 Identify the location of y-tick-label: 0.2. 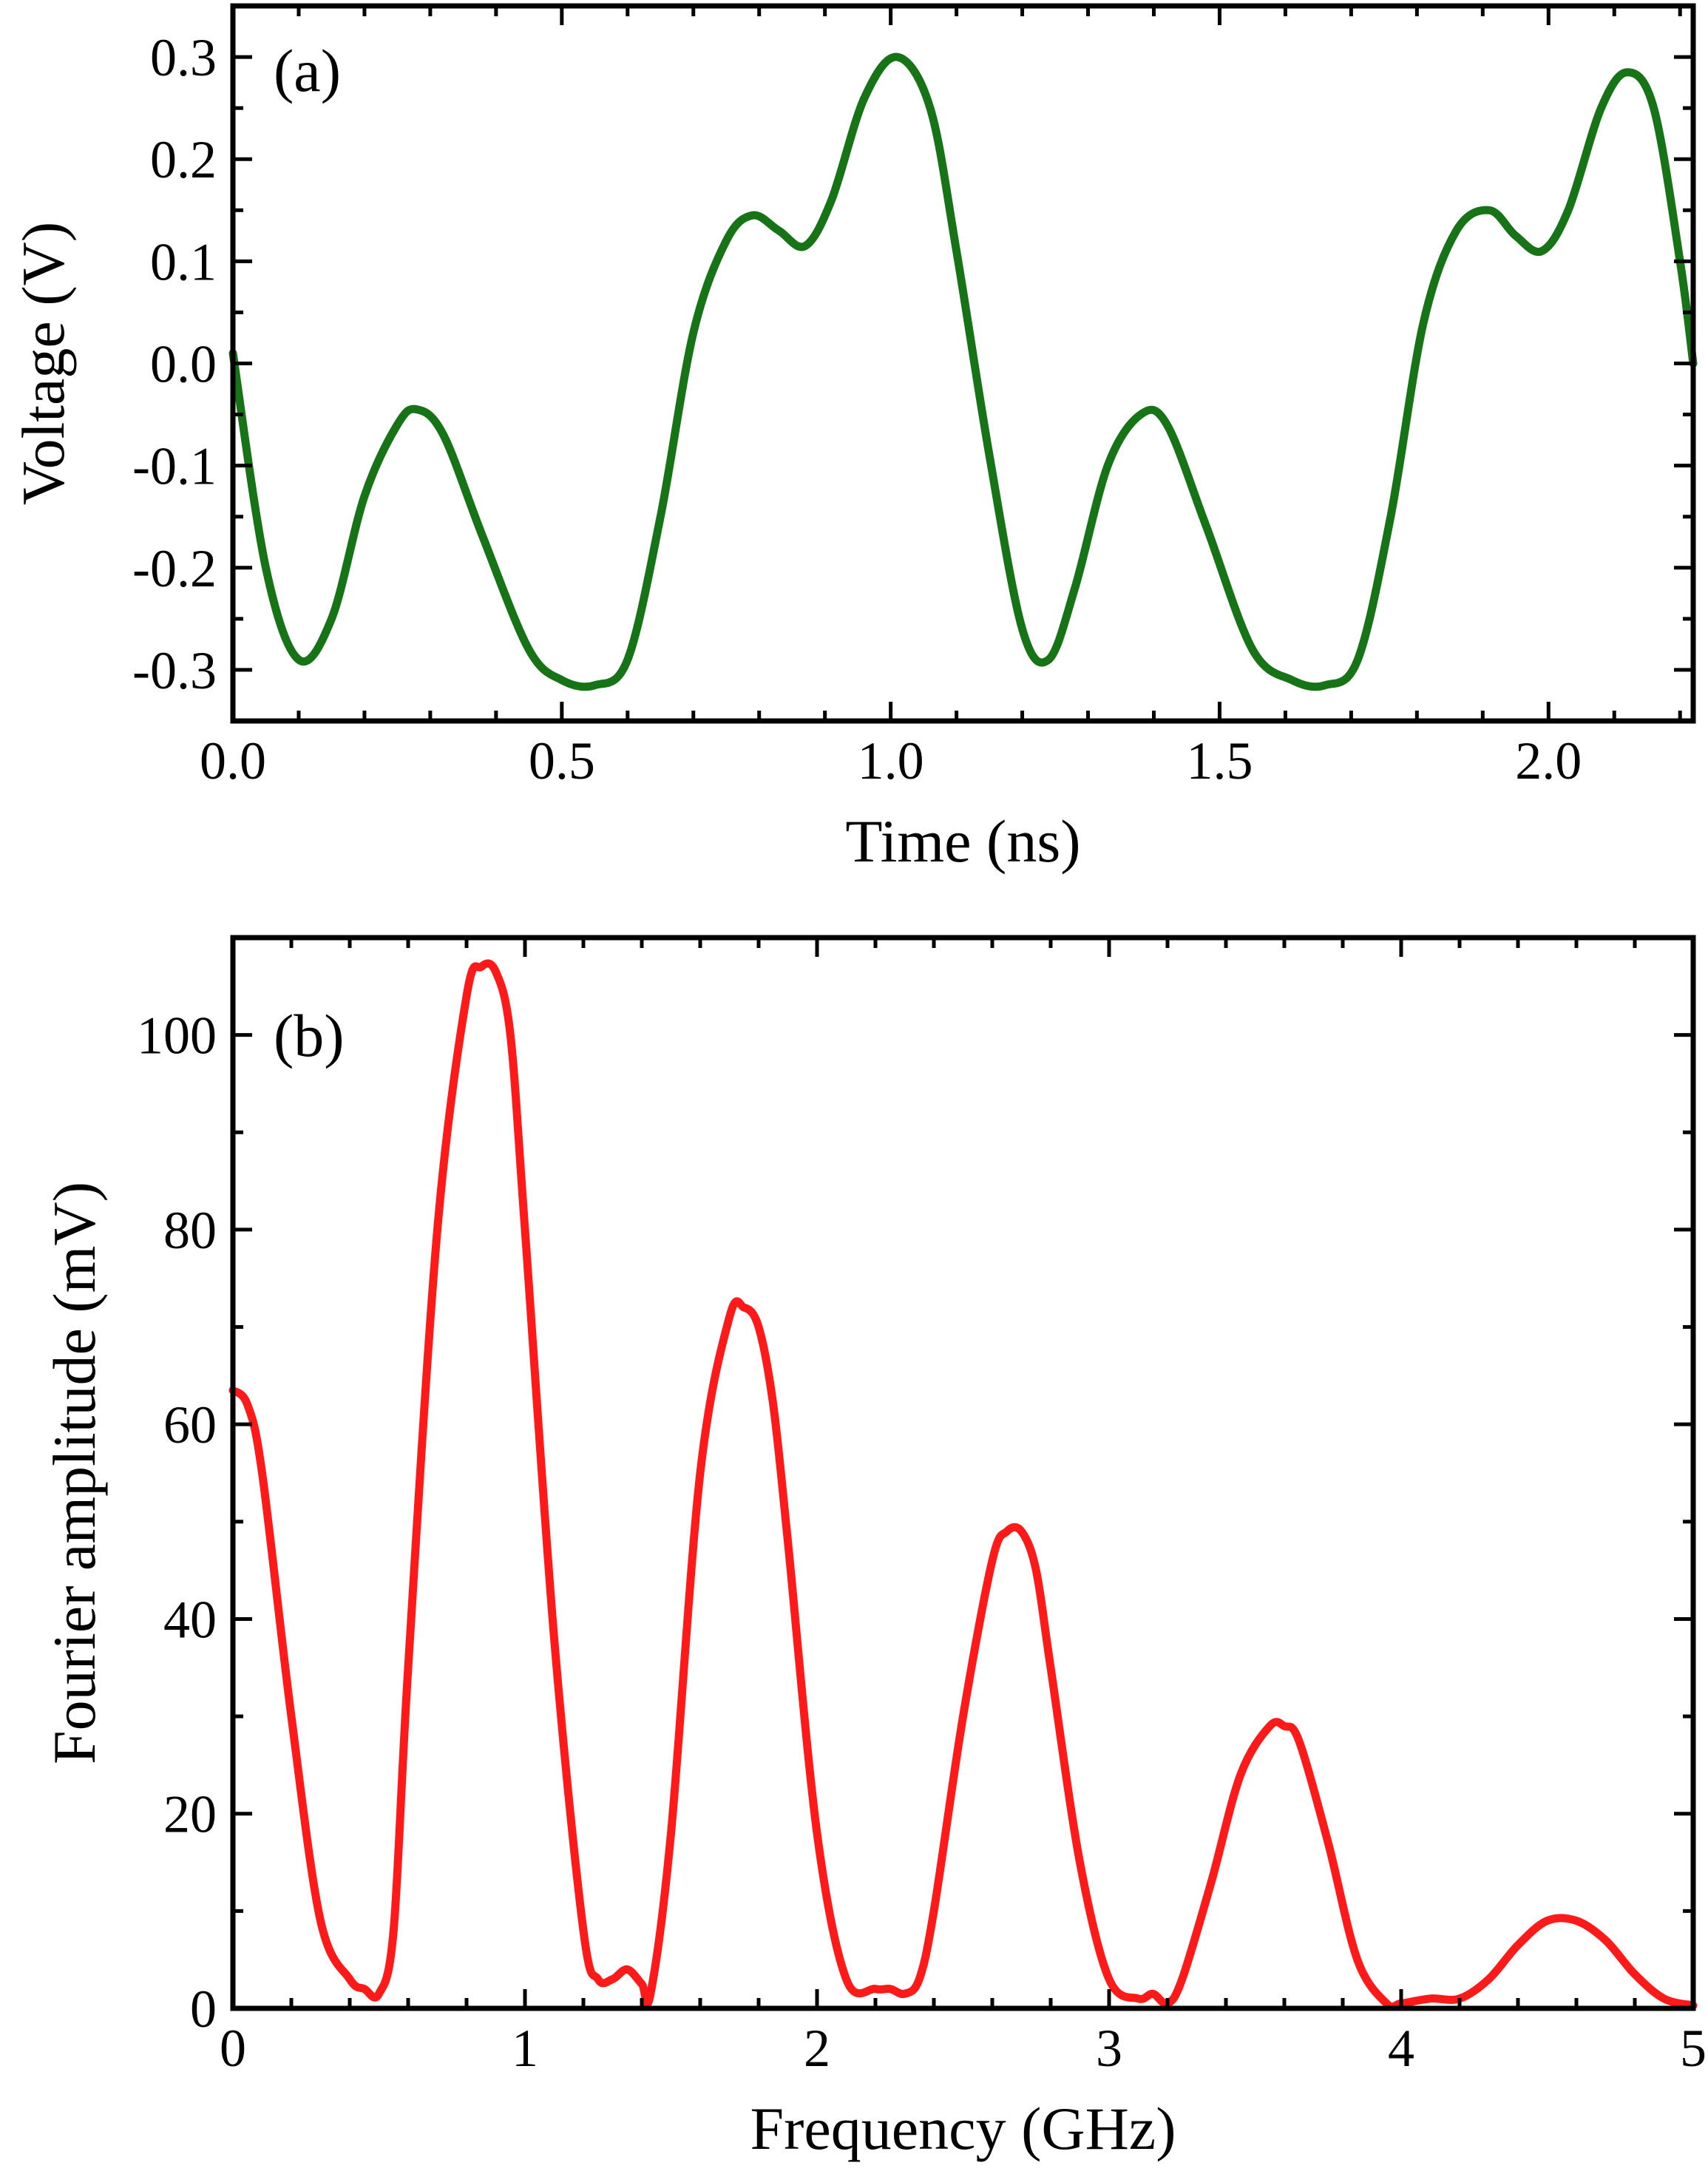
(183, 159).